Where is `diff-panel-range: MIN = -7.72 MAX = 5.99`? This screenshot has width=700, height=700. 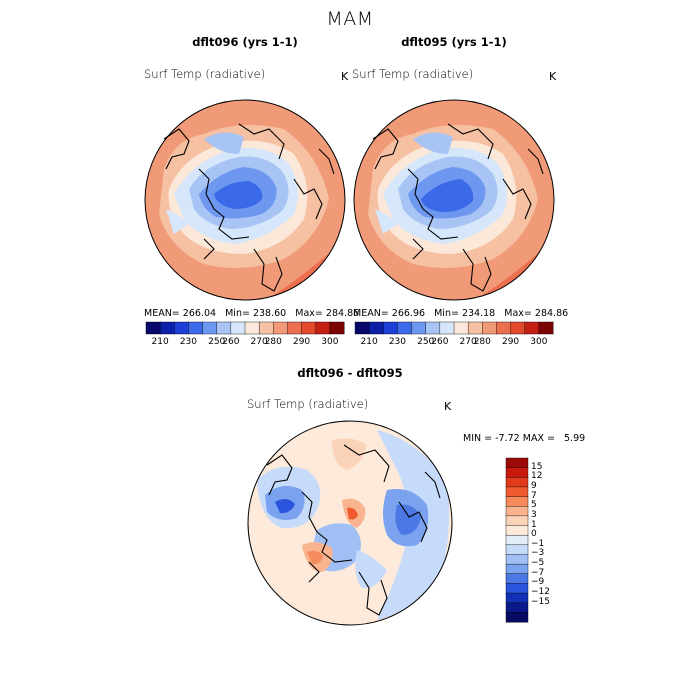 diff-panel-range: MIN = -7.72 MAX = 5.99 is located at coordinates (524, 438).